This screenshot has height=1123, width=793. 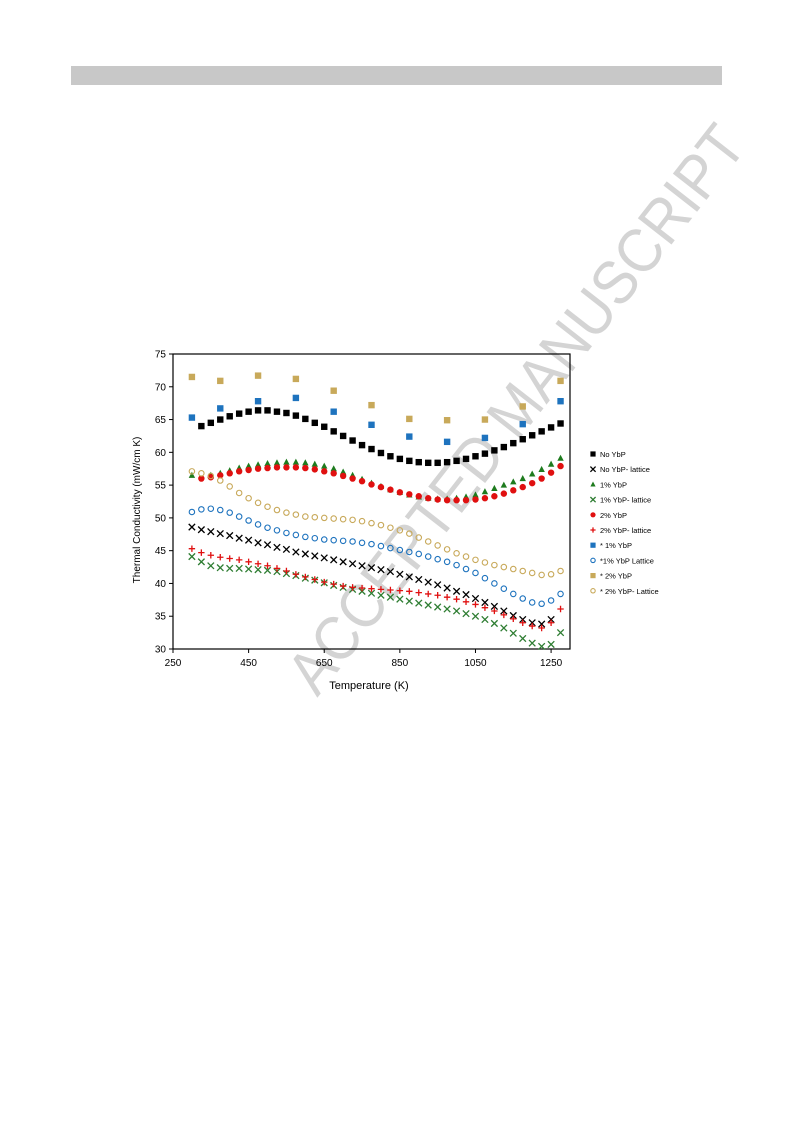 I want to click on y-tick-label: 70, so click(x=161, y=387).